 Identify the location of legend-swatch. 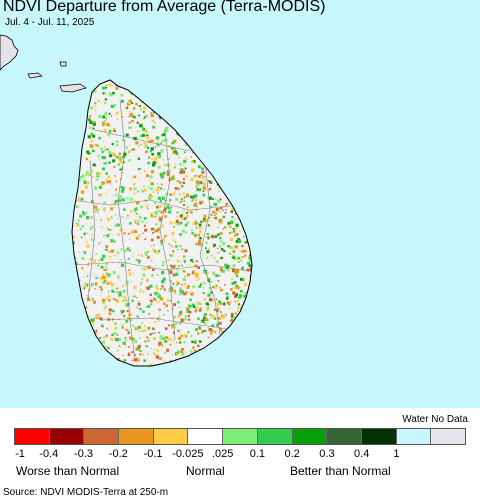
(310, 436).